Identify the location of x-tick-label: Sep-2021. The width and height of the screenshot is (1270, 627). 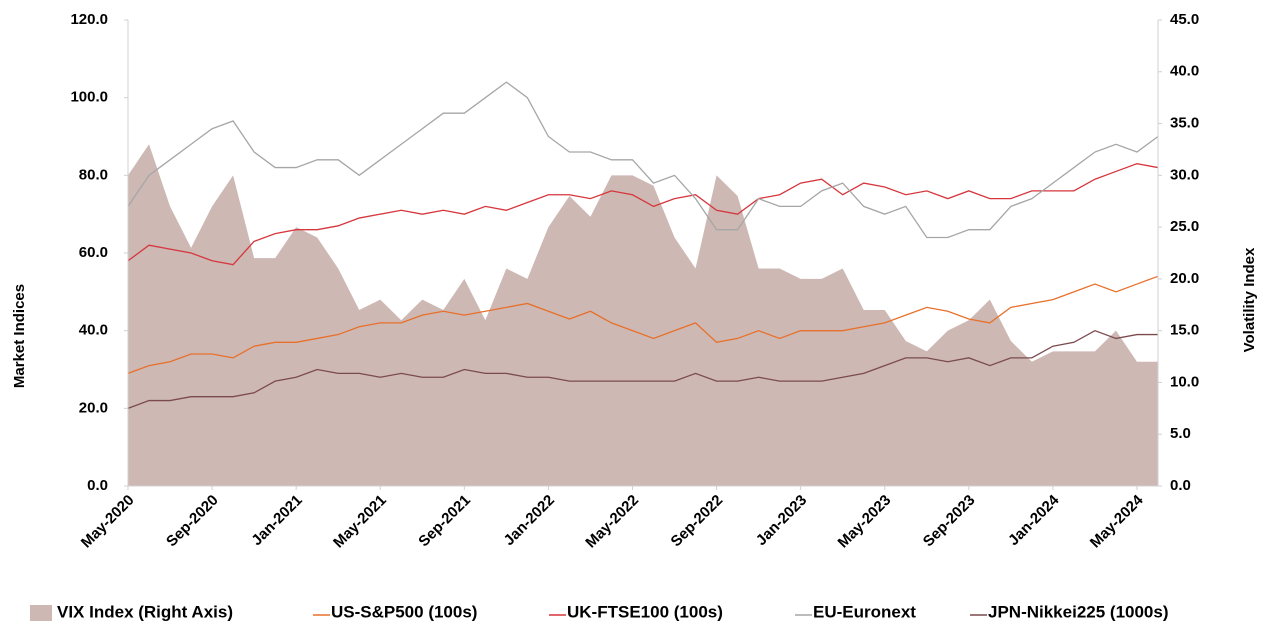
(444, 521).